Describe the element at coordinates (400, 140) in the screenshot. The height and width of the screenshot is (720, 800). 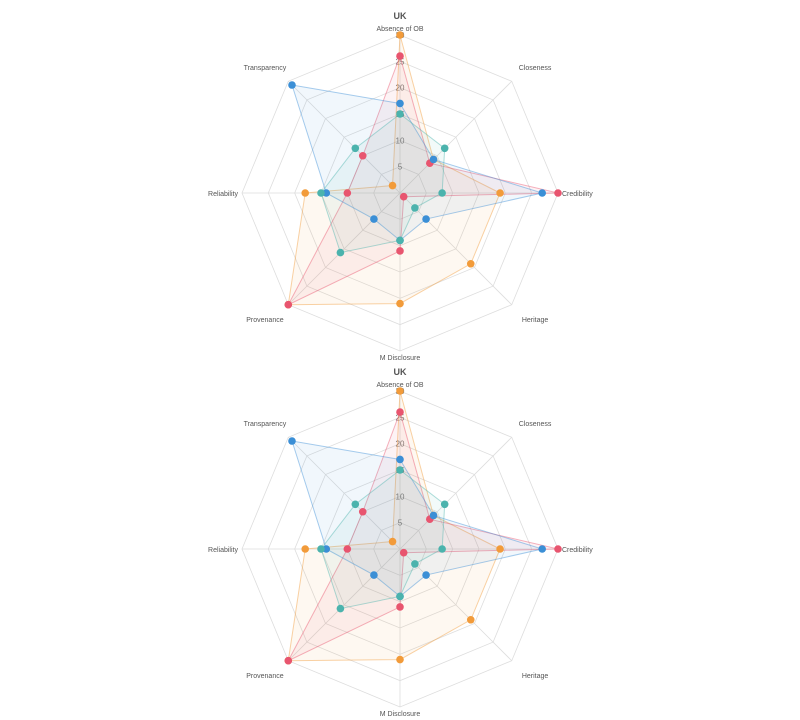
I see `tick-label: 10` at that location.